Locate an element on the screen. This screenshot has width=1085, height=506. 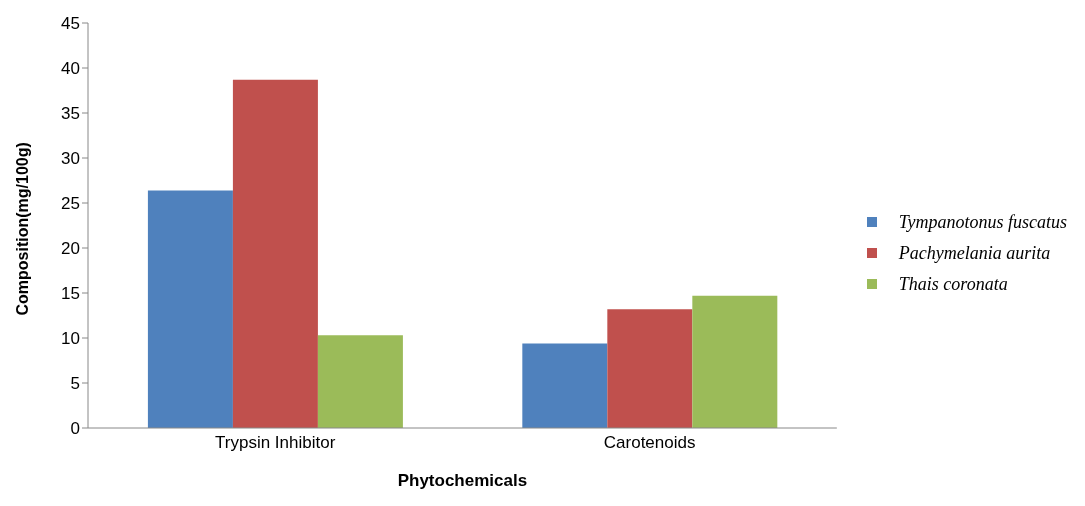
y-tick-label: 15 is located at coordinates (70, 294).